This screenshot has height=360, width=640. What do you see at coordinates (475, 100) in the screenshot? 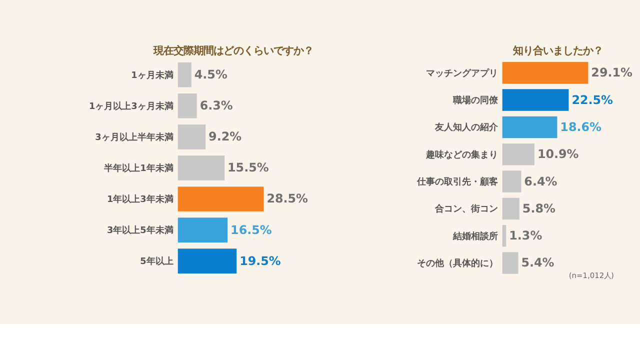
I see `y-tick-label: 職場の同僚` at bounding box center [475, 100].